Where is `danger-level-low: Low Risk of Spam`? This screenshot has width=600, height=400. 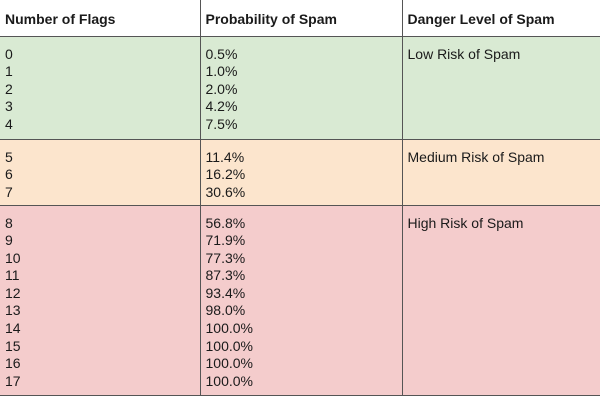
danger-level-low: Low Risk of Spam is located at coordinates (464, 53).